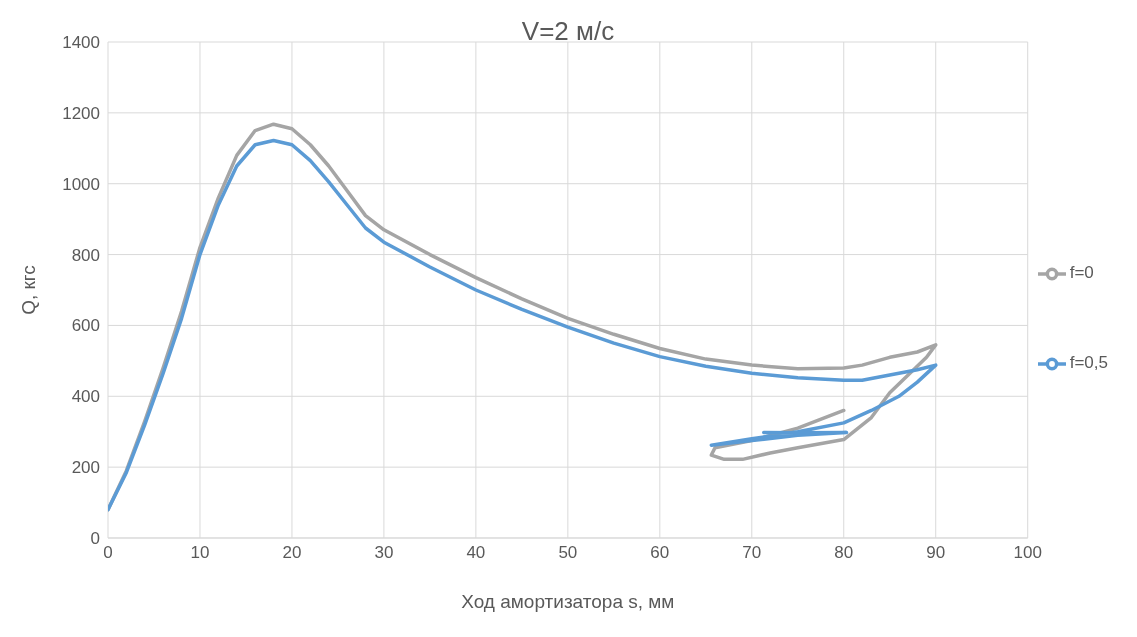  I want to click on y-tick-label: 200, so click(85, 468).